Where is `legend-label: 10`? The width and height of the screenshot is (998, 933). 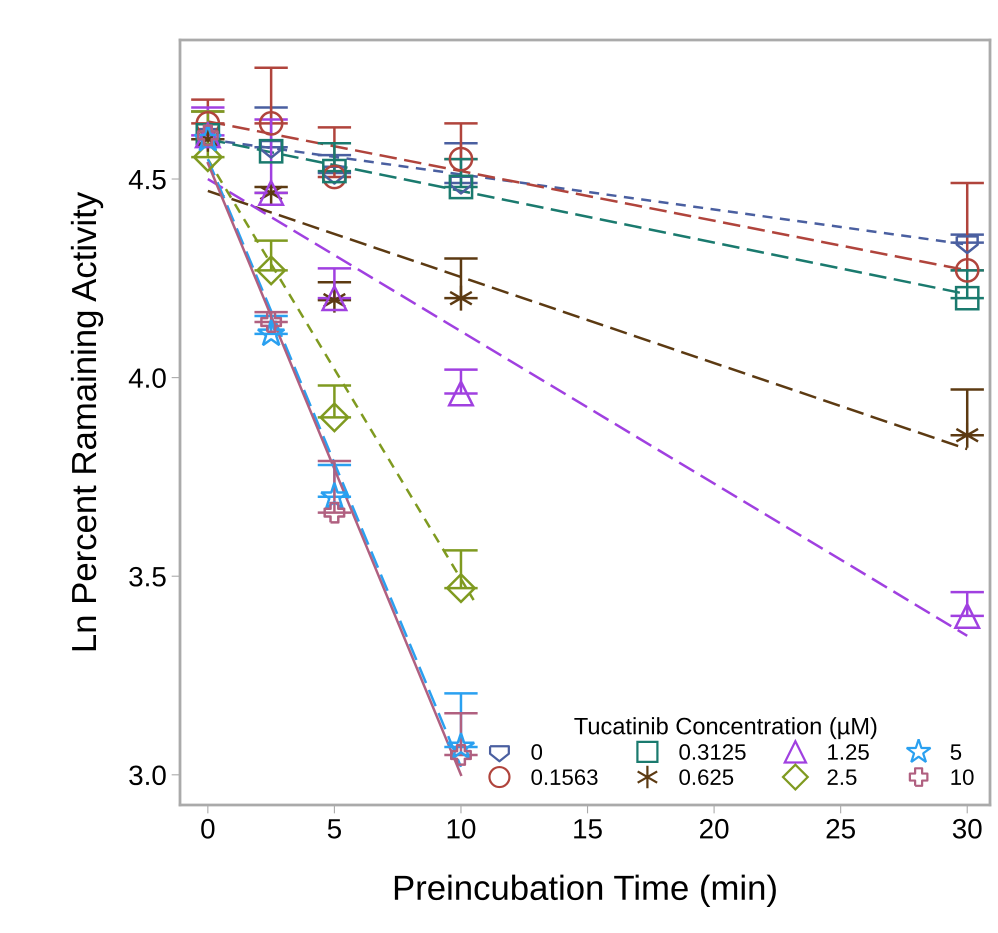
legend-label: 10 is located at coordinates (962, 777).